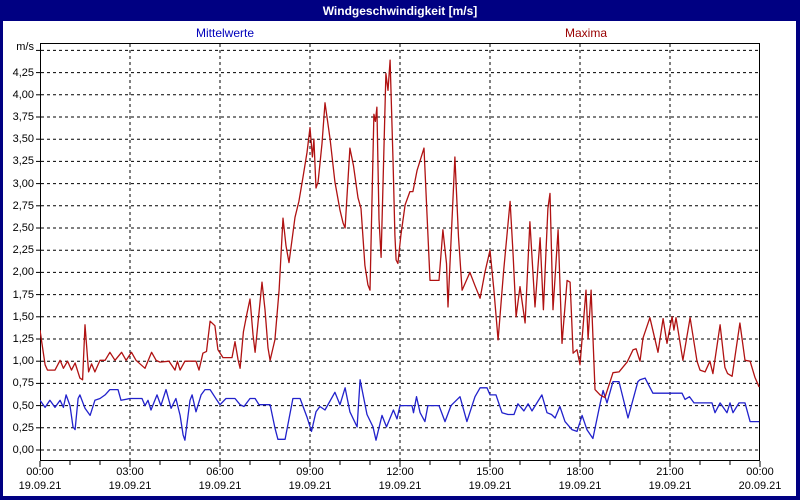  Describe the element at coordinates (23, 228) in the screenshot. I see `y-tick-label: 2,50` at that location.